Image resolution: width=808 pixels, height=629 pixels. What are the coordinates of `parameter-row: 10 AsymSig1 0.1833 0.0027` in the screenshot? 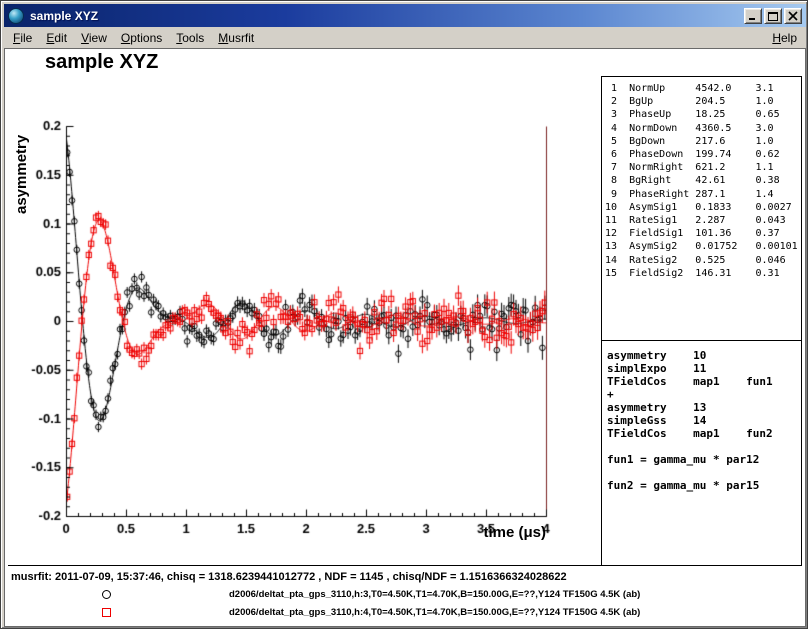 It's located at (698, 207).